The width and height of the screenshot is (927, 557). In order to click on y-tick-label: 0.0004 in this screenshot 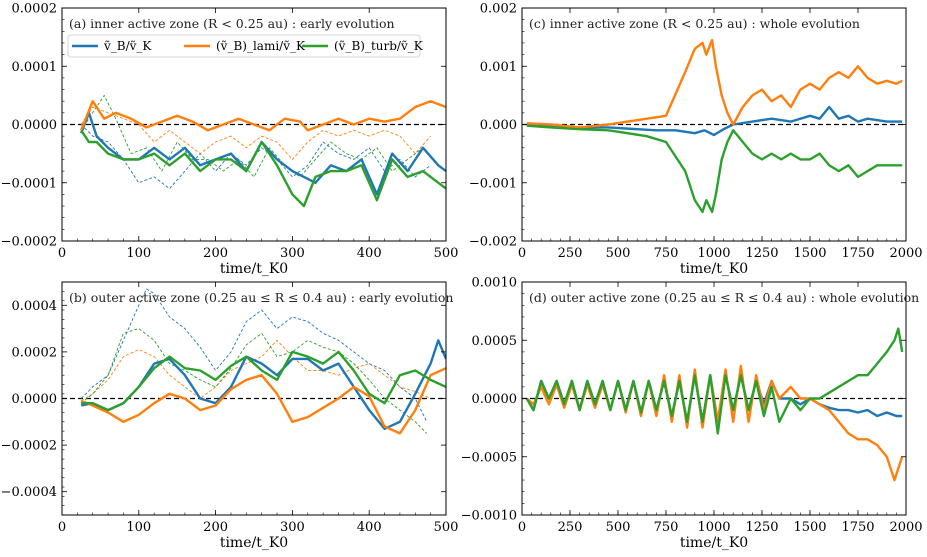, I will do `click(35, 306)`.